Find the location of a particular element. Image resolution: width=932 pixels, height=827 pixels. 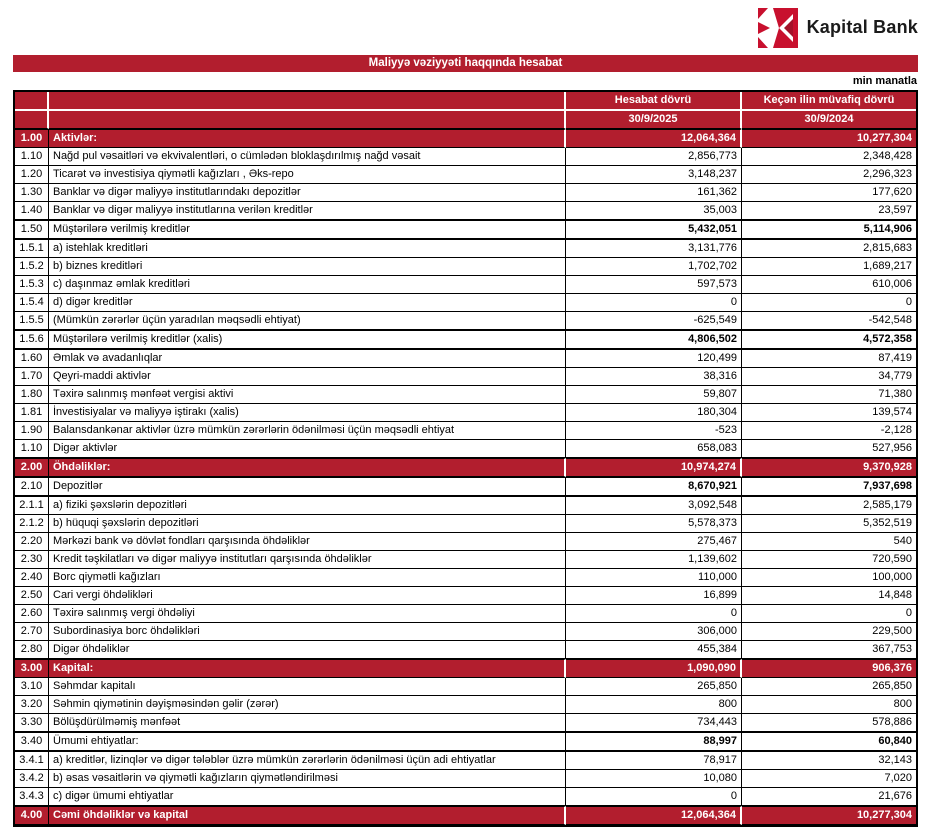

table-row: 2.10 Depozitlər 8,670,921 7,937,698 is located at coordinates (465, 487).